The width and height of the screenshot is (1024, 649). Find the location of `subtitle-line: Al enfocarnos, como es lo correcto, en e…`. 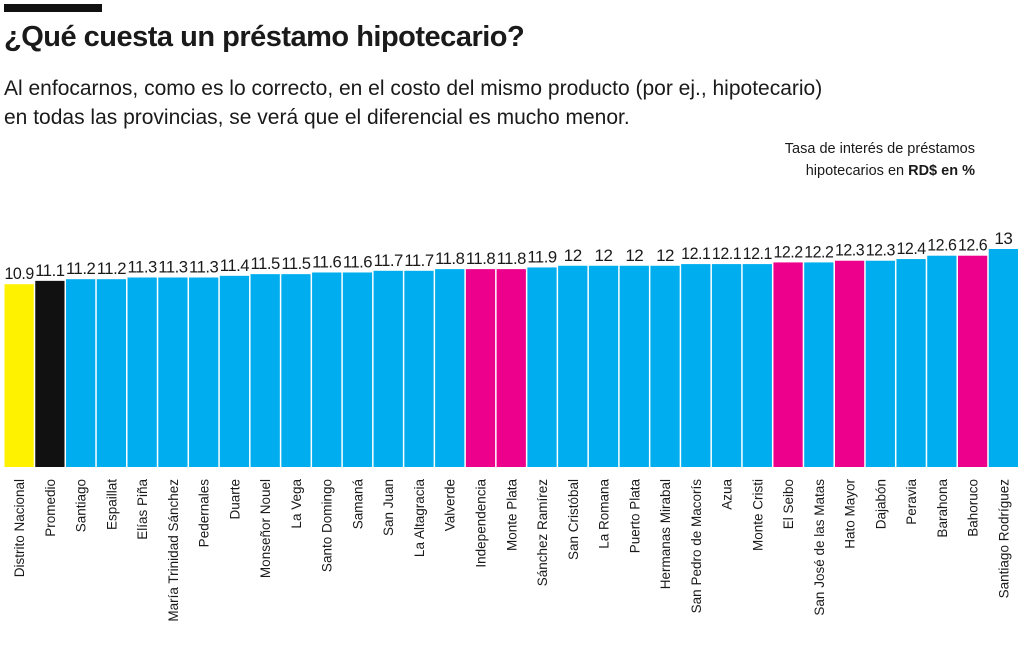

subtitle-line: Al enfocarnos, como es lo correcto, en e… is located at coordinates (413, 88).